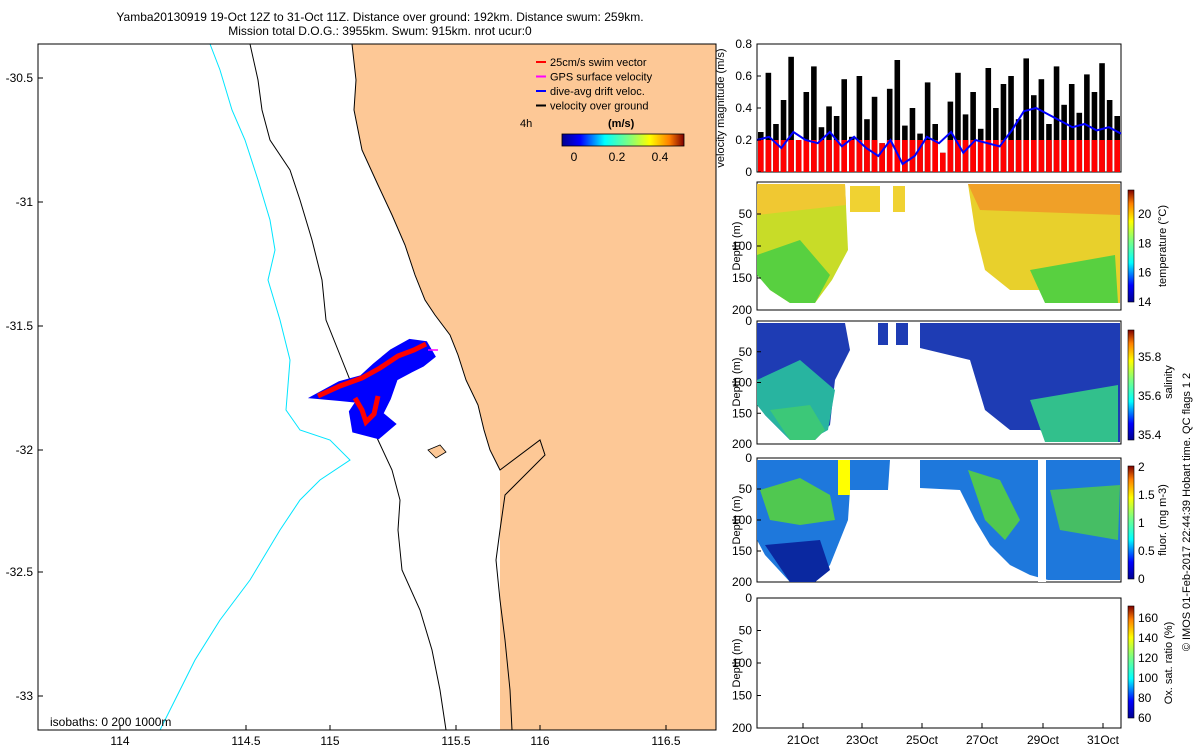 The width and height of the screenshot is (1200, 750). What do you see at coordinates (1131, 522) in the screenshot?
I see `fluorescence-colorbar` at bounding box center [1131, 522].